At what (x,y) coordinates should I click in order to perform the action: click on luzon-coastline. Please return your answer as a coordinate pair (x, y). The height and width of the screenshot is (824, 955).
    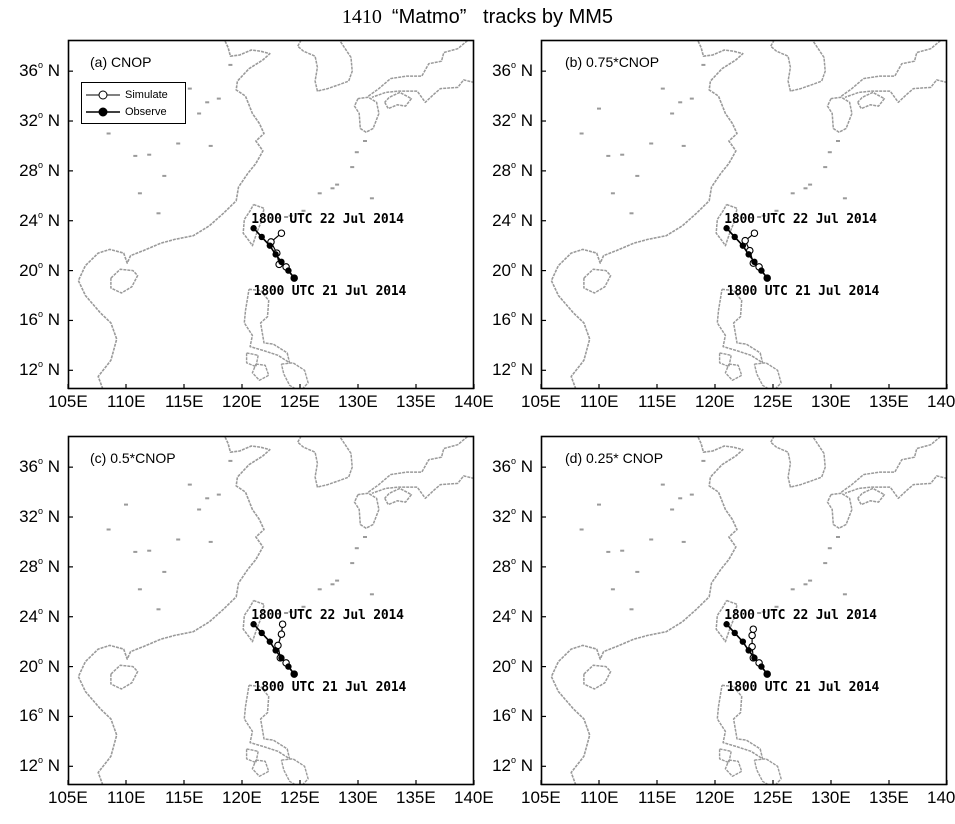
    Looking at the image, I should click on (740, 722).